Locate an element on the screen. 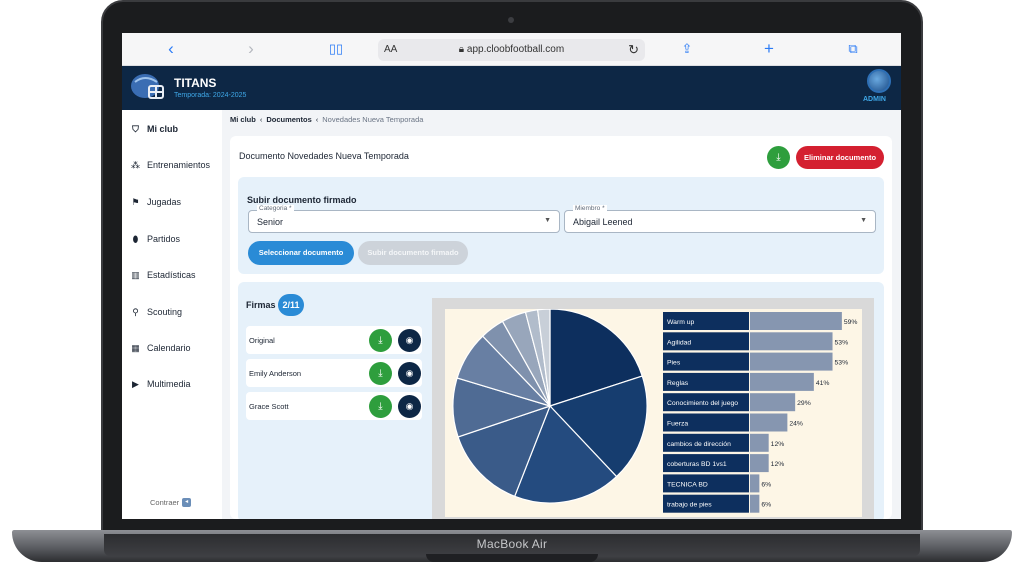 The height and width of the screenshot is (576, 1024). sidebar-item-scouting: ⚲ Scouting is located at coordinates (156, 312).